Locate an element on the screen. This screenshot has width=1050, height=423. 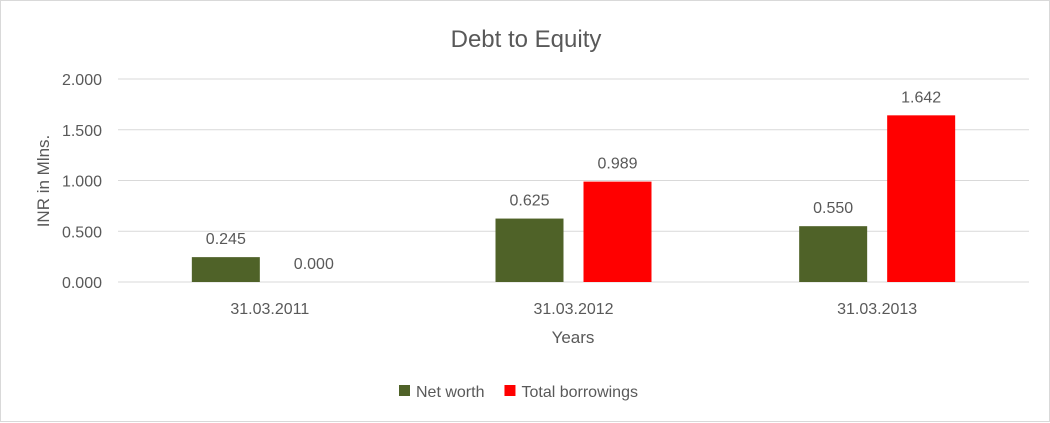
y-tick-label: 0.000 is located at coordinates (82, 283).